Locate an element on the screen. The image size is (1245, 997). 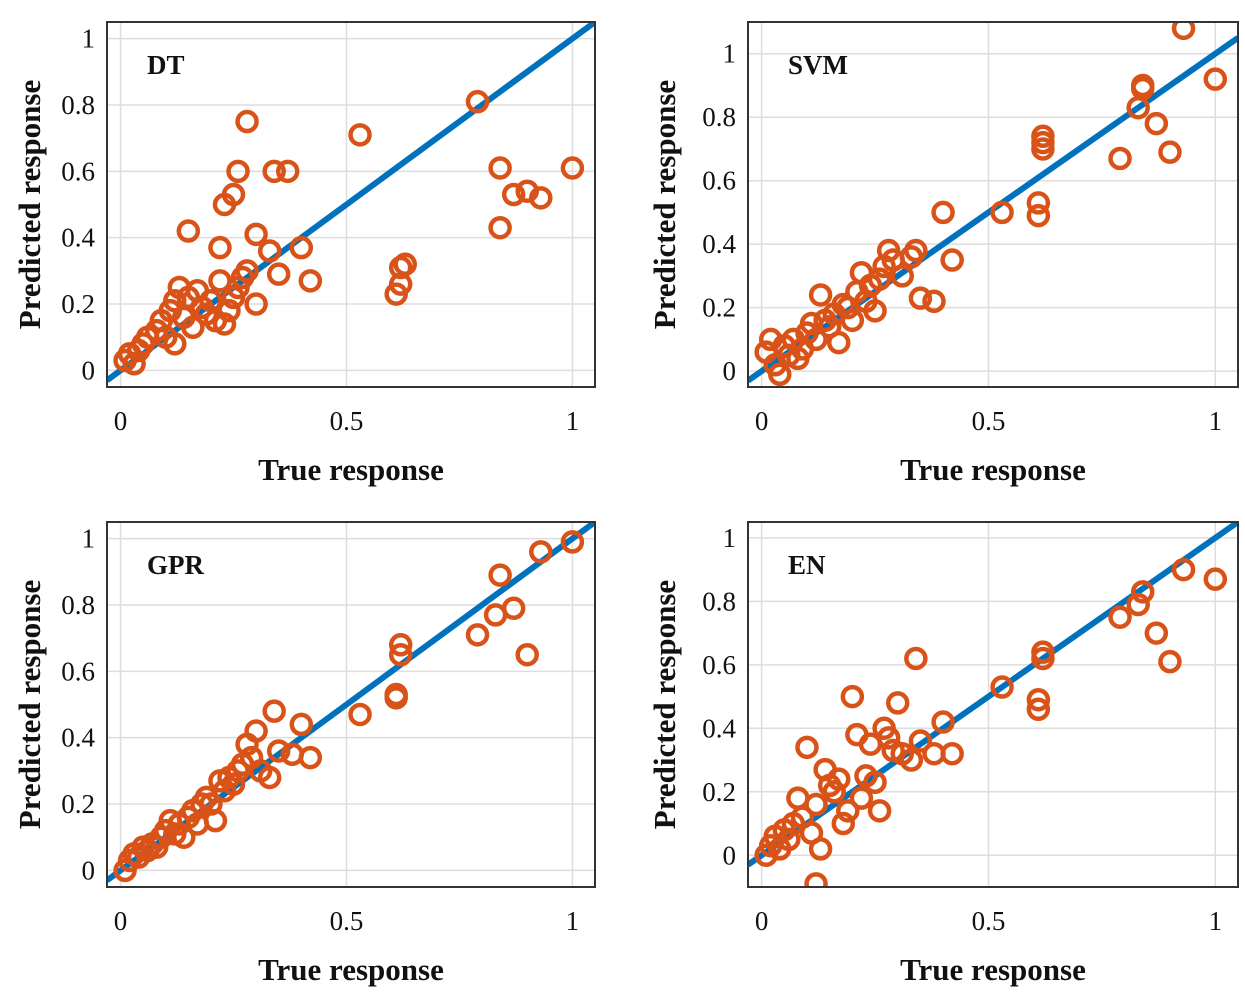
gpr-data-layer is located at coordinates (351, 702).